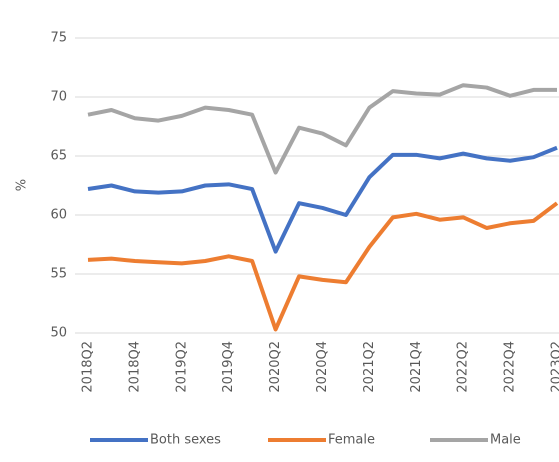  I want to click on x-tick-label: 2021Q2, so click(369, 367).